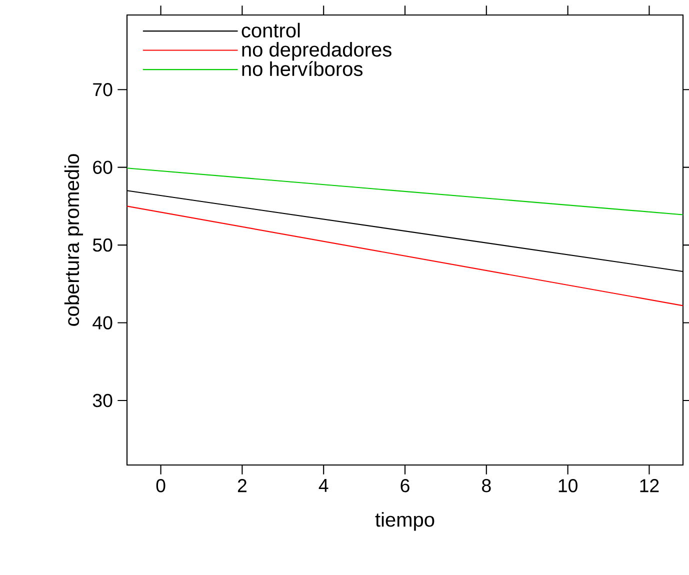  Describe the element at coordinates (568, 485) in the screenshot. I see `x-tick-label: 10` at that location.